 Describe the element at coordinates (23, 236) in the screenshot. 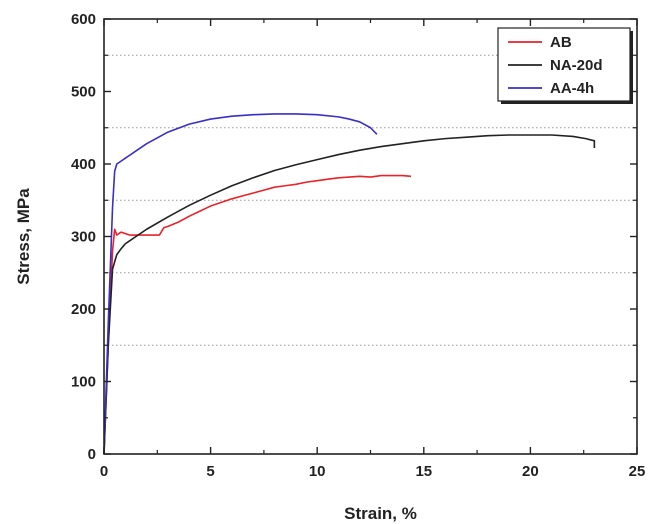

I see `y-axis-title: Stress, MPa` at that location.